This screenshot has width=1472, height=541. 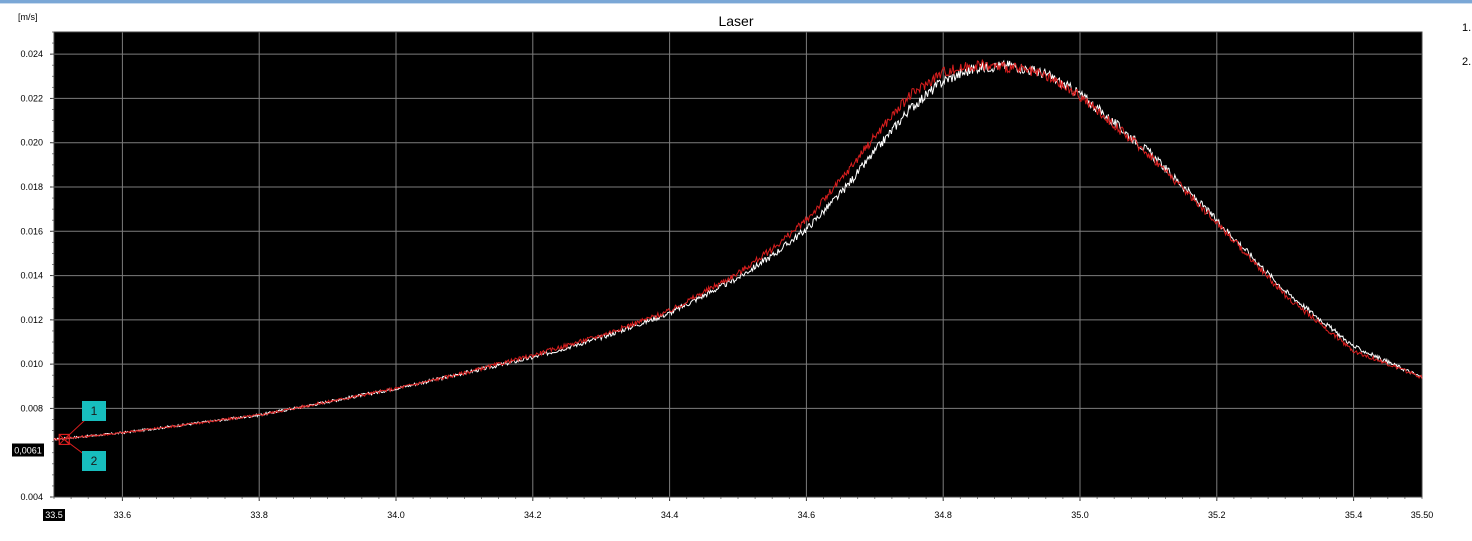 What do you see at coordinates (736, 2) in the screenshot?
I see `window-top-border` at bounding box center [736, 2].